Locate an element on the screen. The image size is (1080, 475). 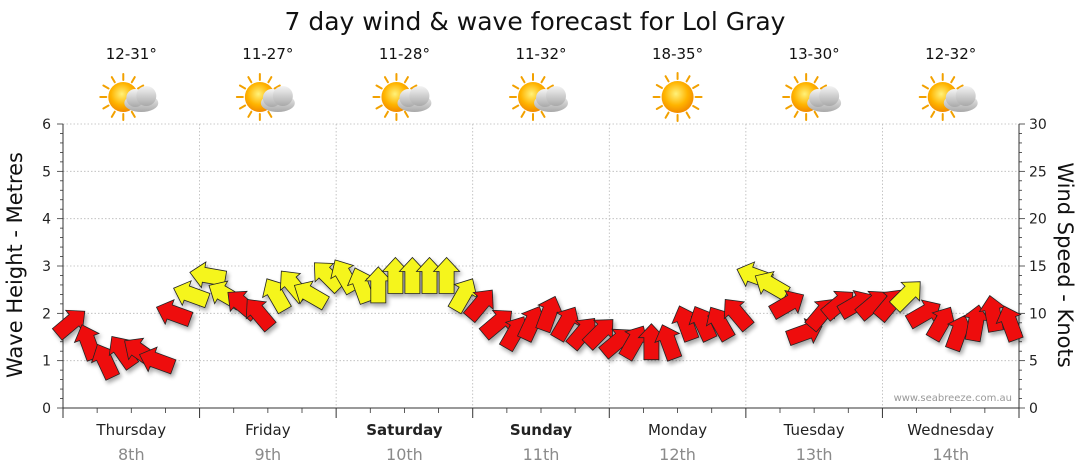
day-name: Tuesday is located at coordinates (814, 430).